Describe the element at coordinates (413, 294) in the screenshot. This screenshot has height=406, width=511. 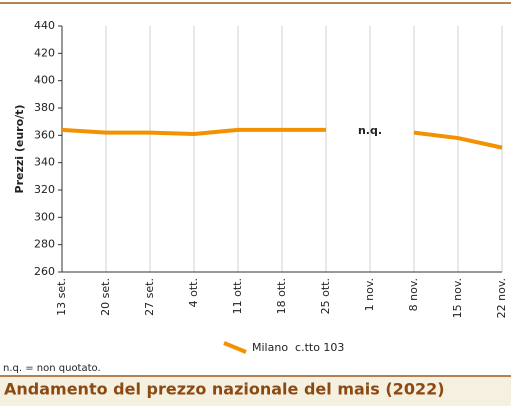
I see `x-tick-label: 8 nov.` at that location.